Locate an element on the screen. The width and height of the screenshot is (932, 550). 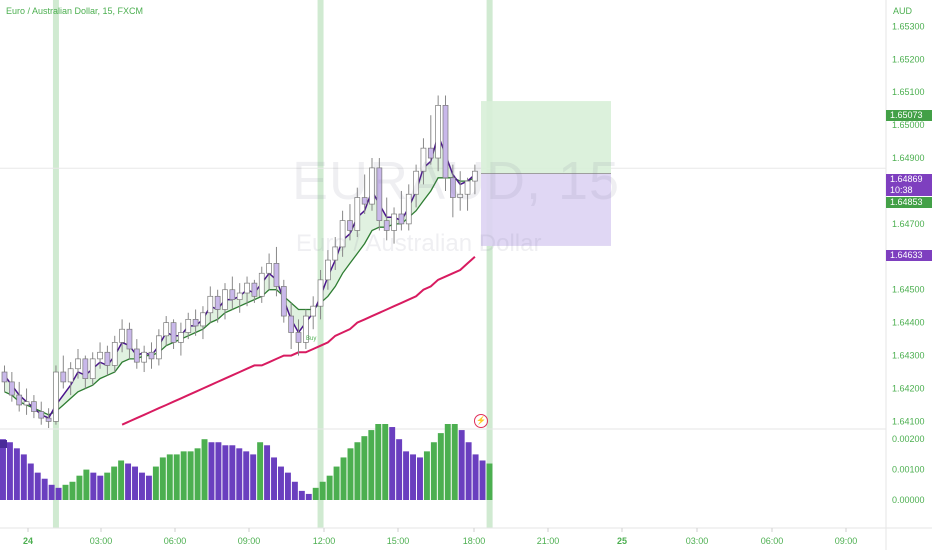
stop-loss-zone is located at coordinates (546, 209).